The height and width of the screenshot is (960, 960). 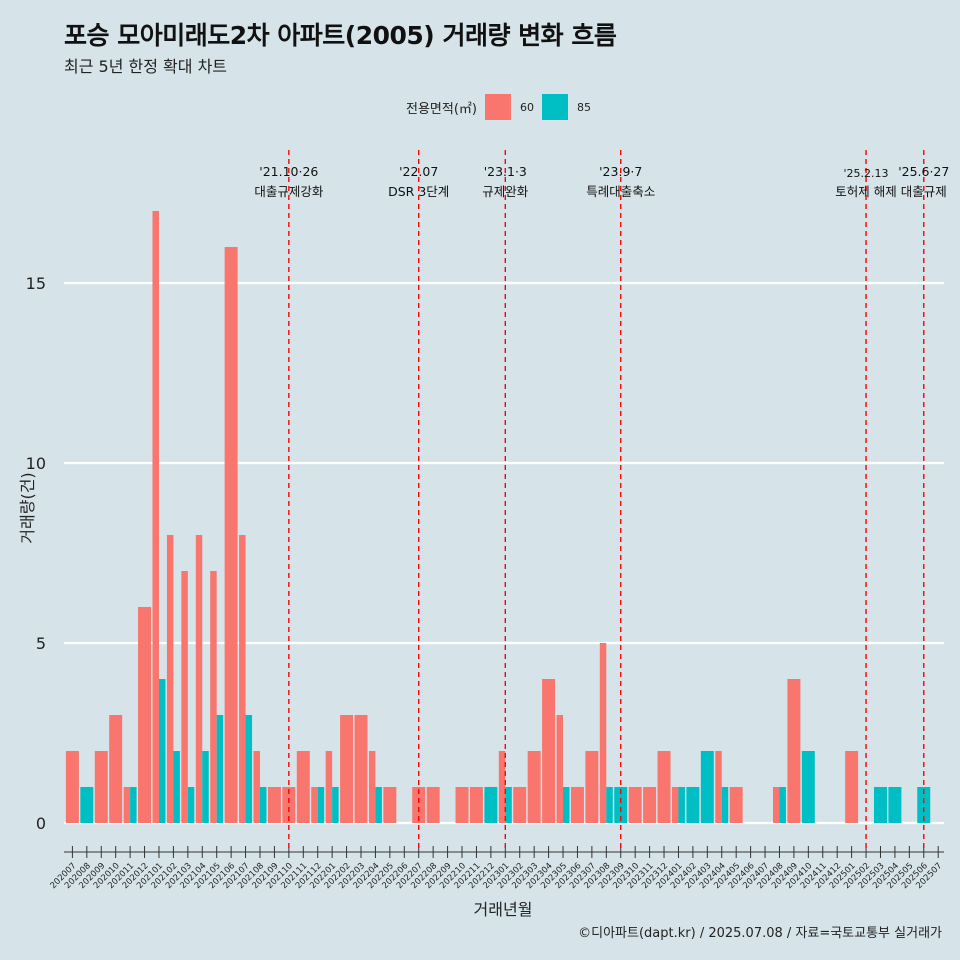 I want to click on y-tick-label: 10, so click(x=36, y=463).